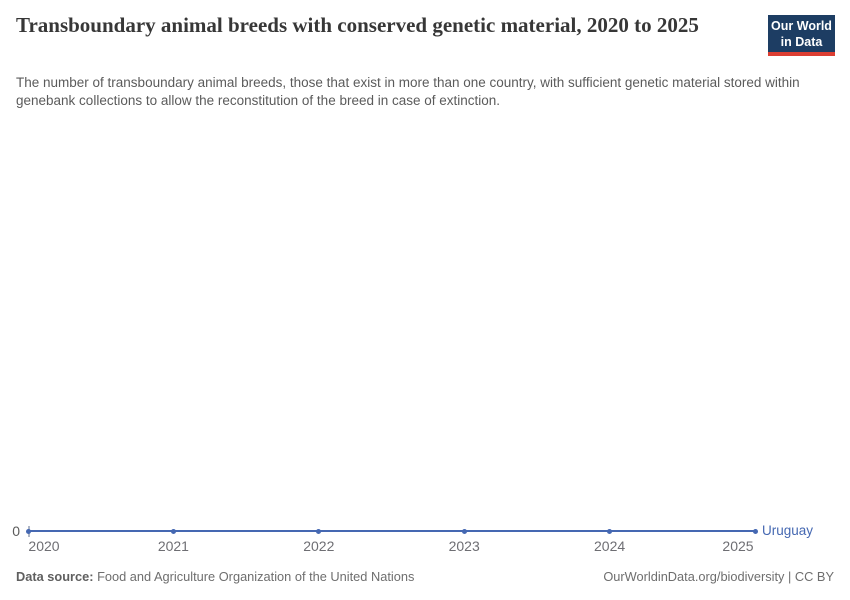  What do you see at coordinates (391, 531) in the screenshot?
I see `series-line` at bounding box center [391, 531].